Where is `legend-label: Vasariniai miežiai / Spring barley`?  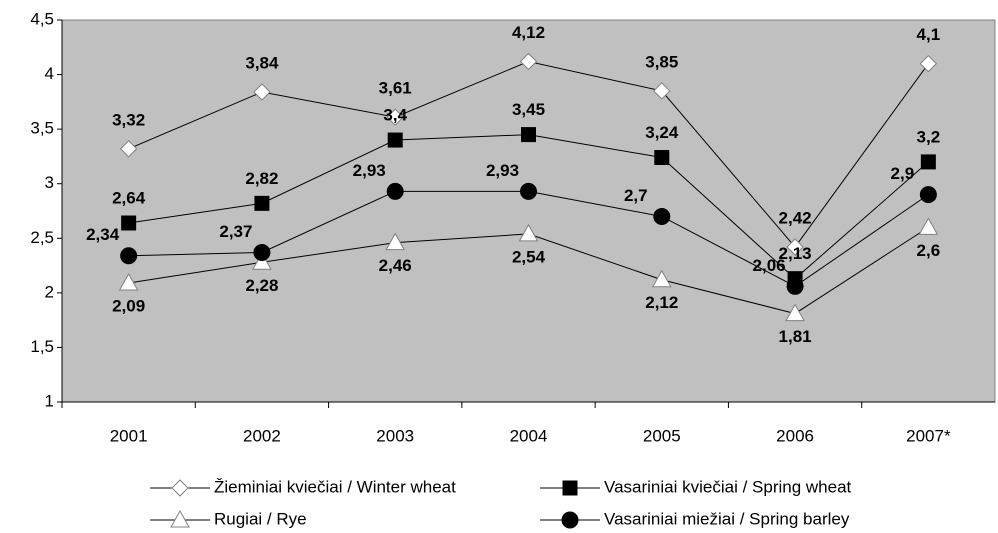 legend-label: Vasariniai miežiai / Spring barley is located at coordinates (727, 518).